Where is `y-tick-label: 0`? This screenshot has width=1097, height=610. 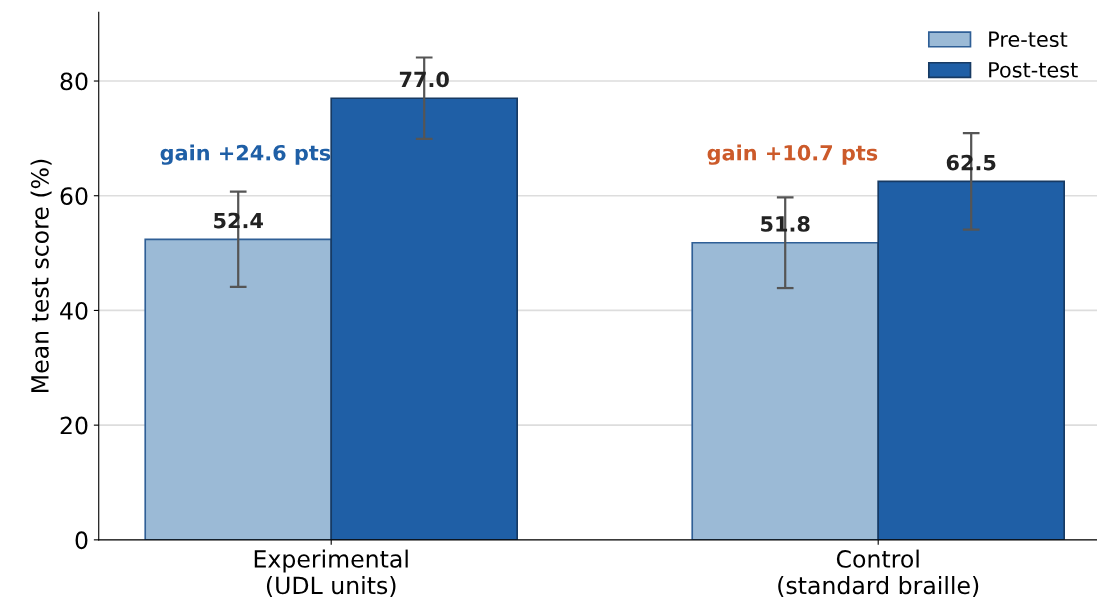 y-tick-label: 0 is located at coordinates (81, 540).